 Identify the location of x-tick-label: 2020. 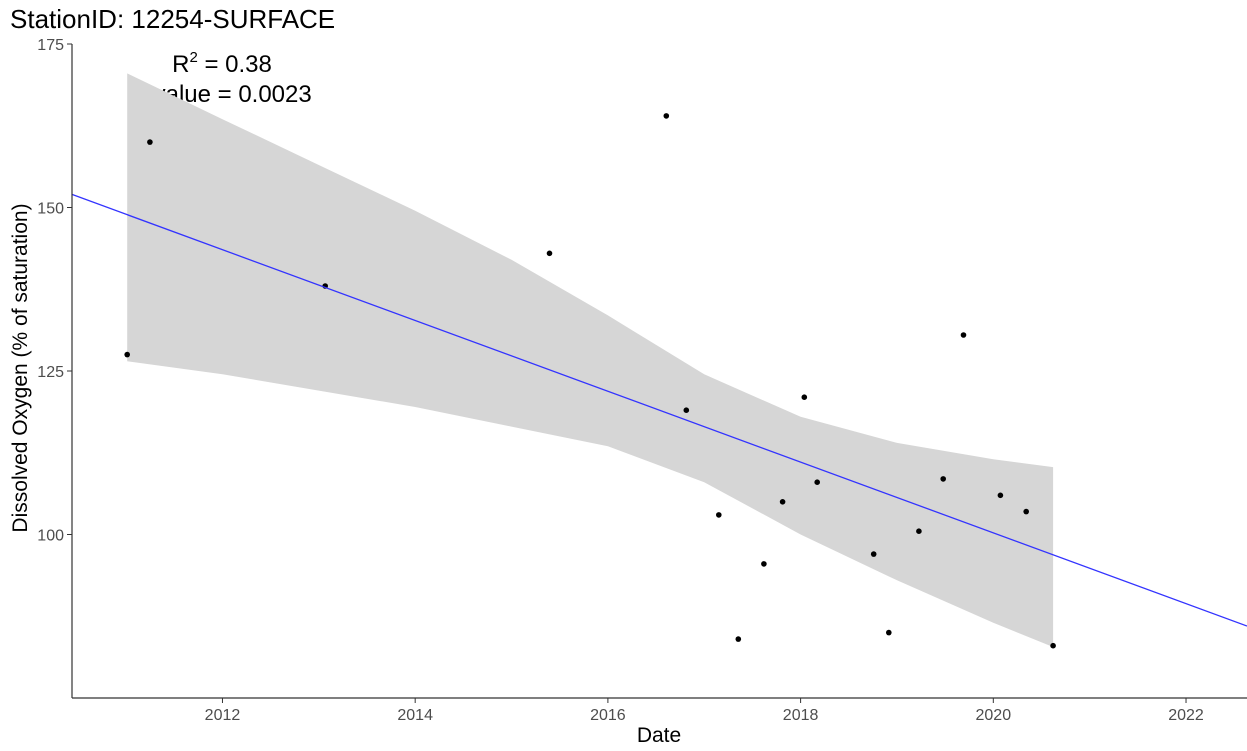
(994, 715).